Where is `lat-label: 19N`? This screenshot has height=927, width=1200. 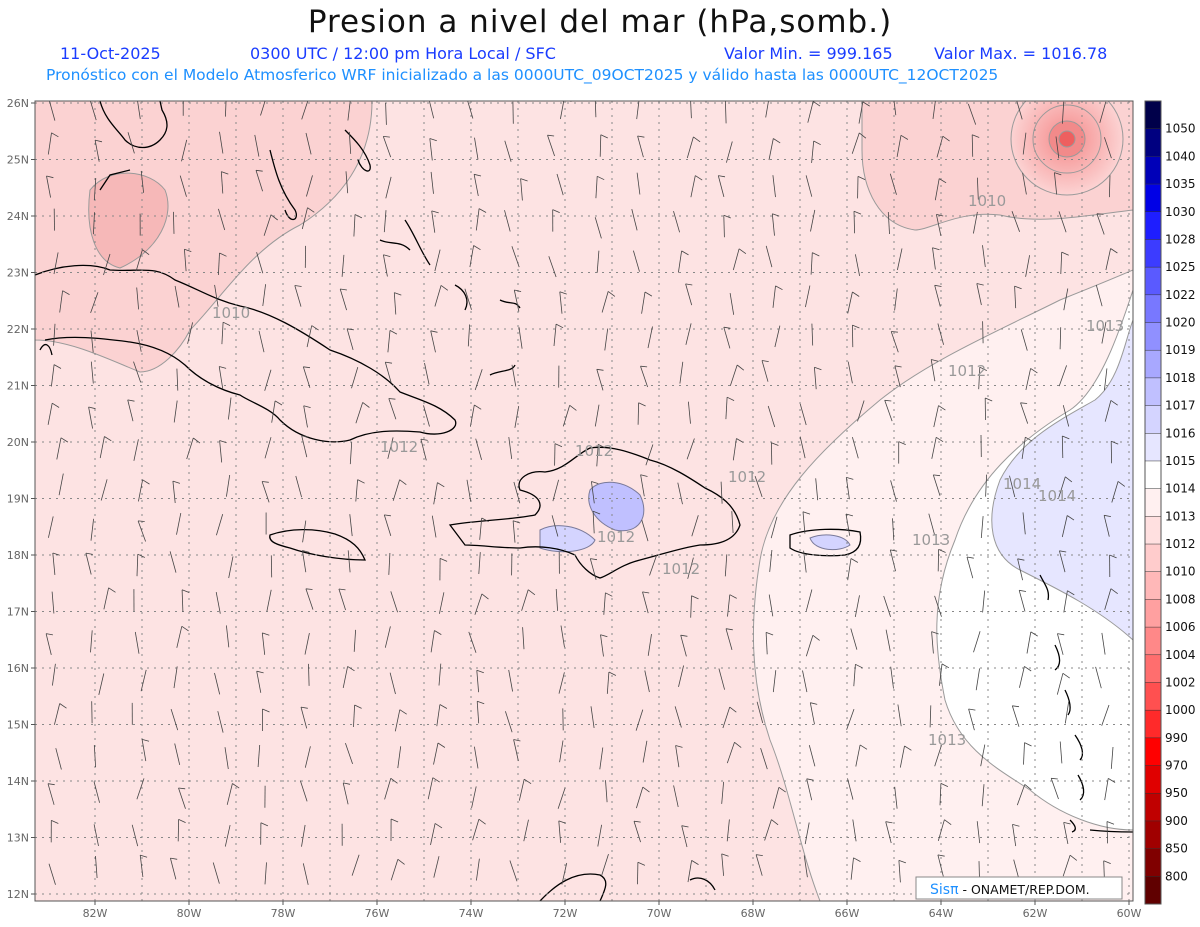
lat-label: 19N is located at coordinates (18, 499).